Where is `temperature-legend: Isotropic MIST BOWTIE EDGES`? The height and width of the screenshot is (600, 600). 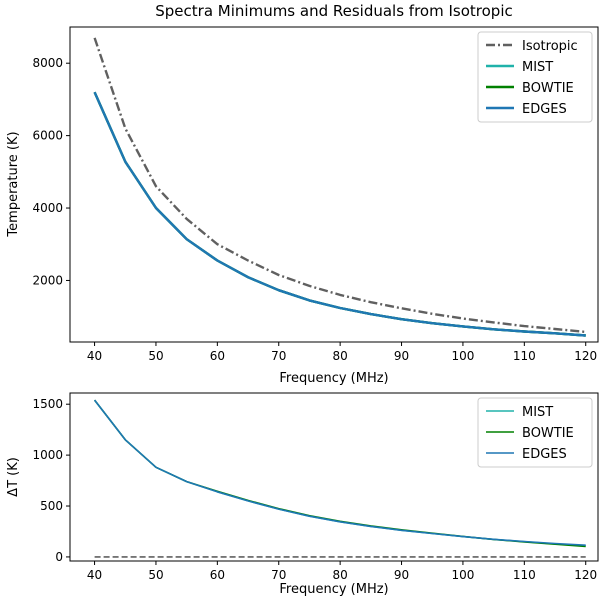
temperature-legend: Isotropic MIST BOWTIE EDGES is located at coordinates (535, 77).